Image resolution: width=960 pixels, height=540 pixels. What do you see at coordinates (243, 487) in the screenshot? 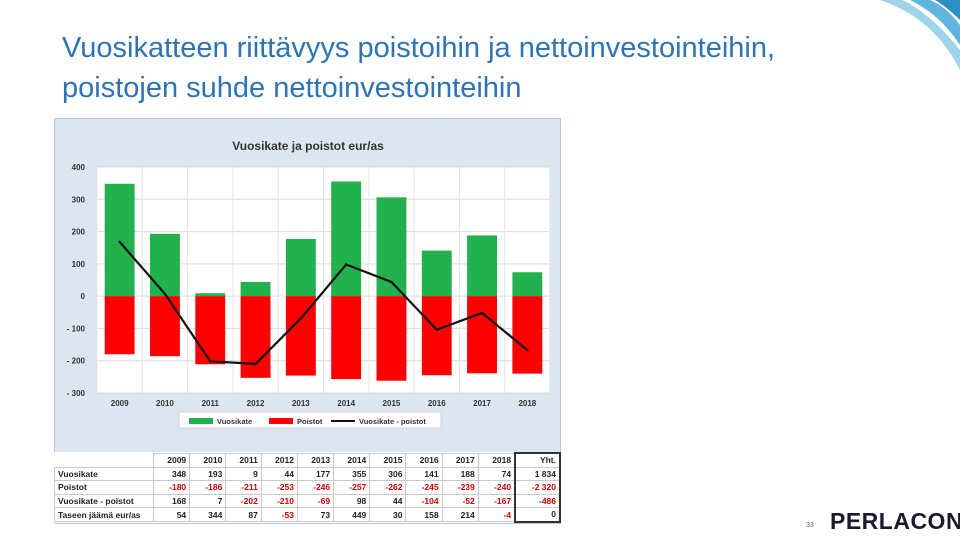
I see `table-cell: -211` at bounding box center [243, 487].